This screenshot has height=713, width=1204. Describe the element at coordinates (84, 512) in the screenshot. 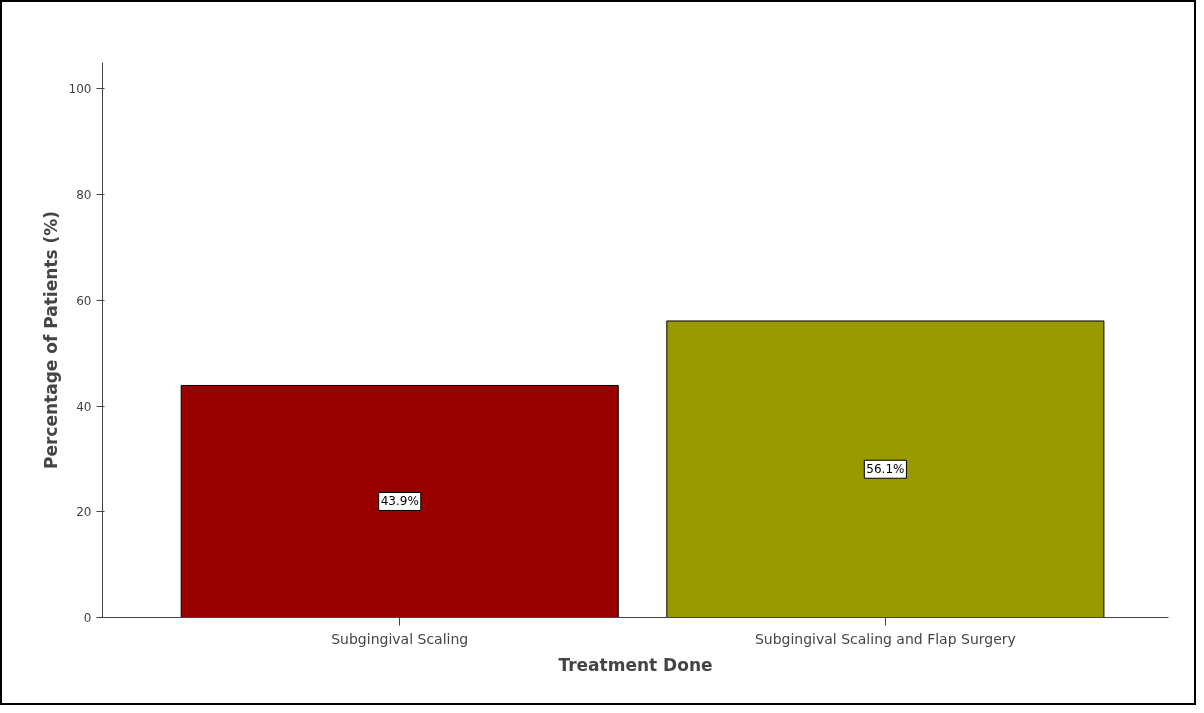

I see `y-tick-label: 20` at that location.